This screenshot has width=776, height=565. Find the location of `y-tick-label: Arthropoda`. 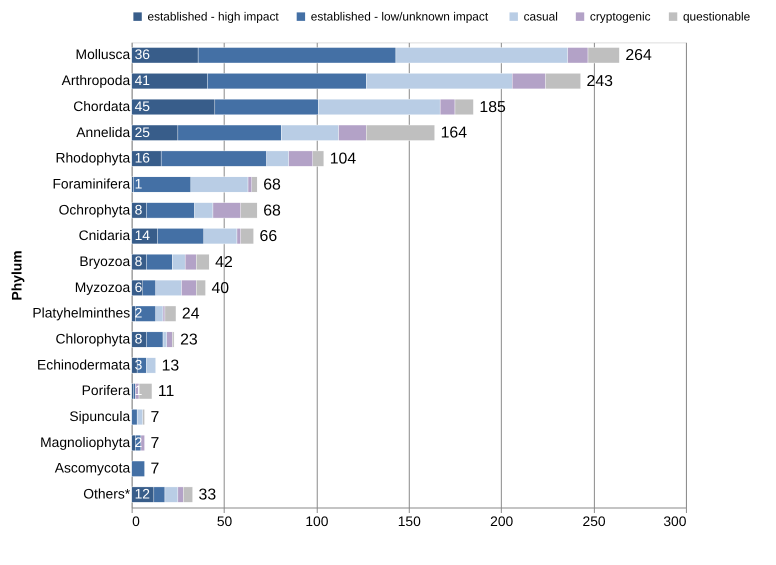

y-tick-label: Arthropoda is located at coordinates (96, 80).